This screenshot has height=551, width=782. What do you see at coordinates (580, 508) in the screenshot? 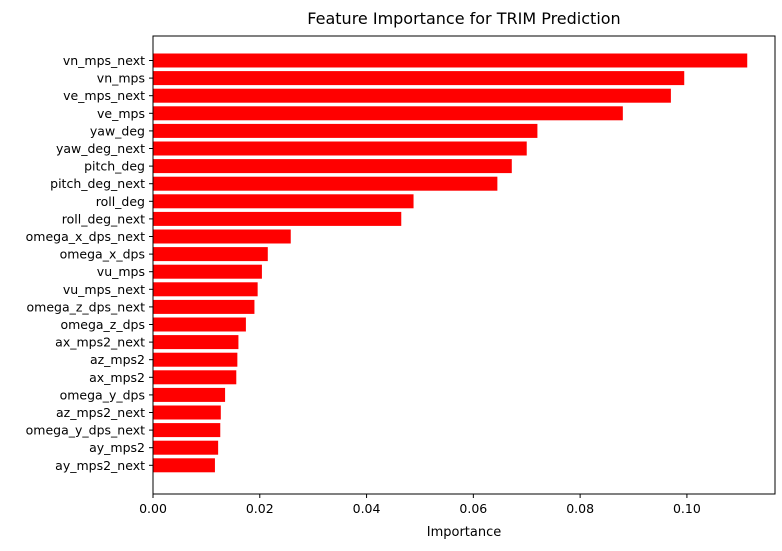
I see `x-tick-label: 0.08` at bounding box center [580, 508].